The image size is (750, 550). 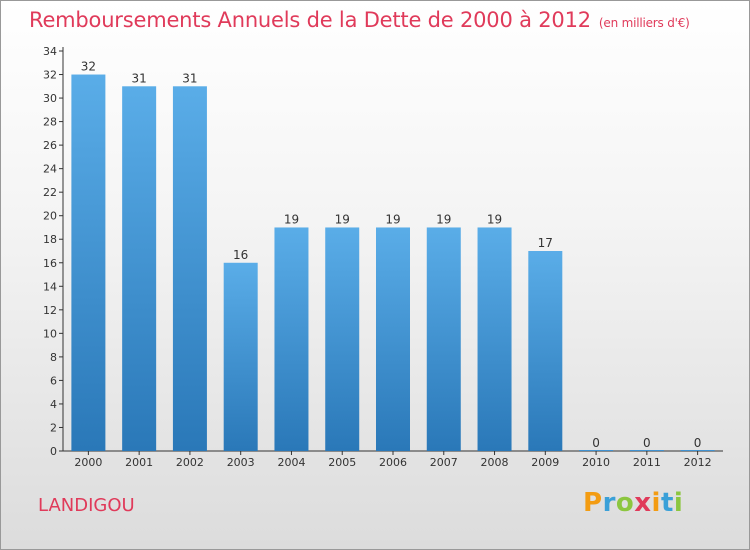 What do you see at coordinates (50, 333) in the screenshot?
I see `y-tick-label: 10` at bounding box center [50, 333].